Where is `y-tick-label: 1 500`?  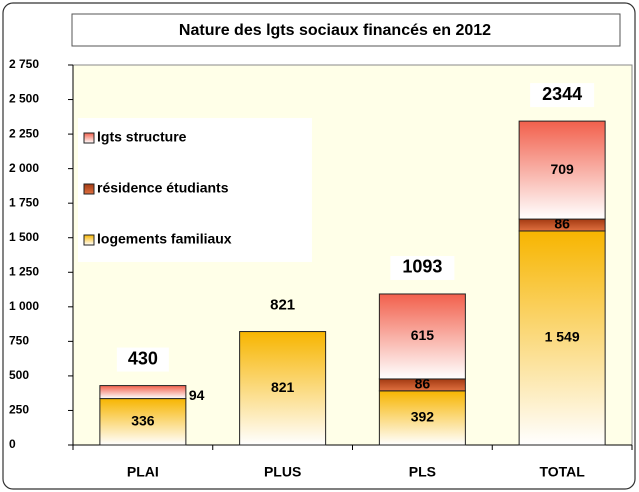
y-tick-label: 1 500 is located at coordinates (24, 237).